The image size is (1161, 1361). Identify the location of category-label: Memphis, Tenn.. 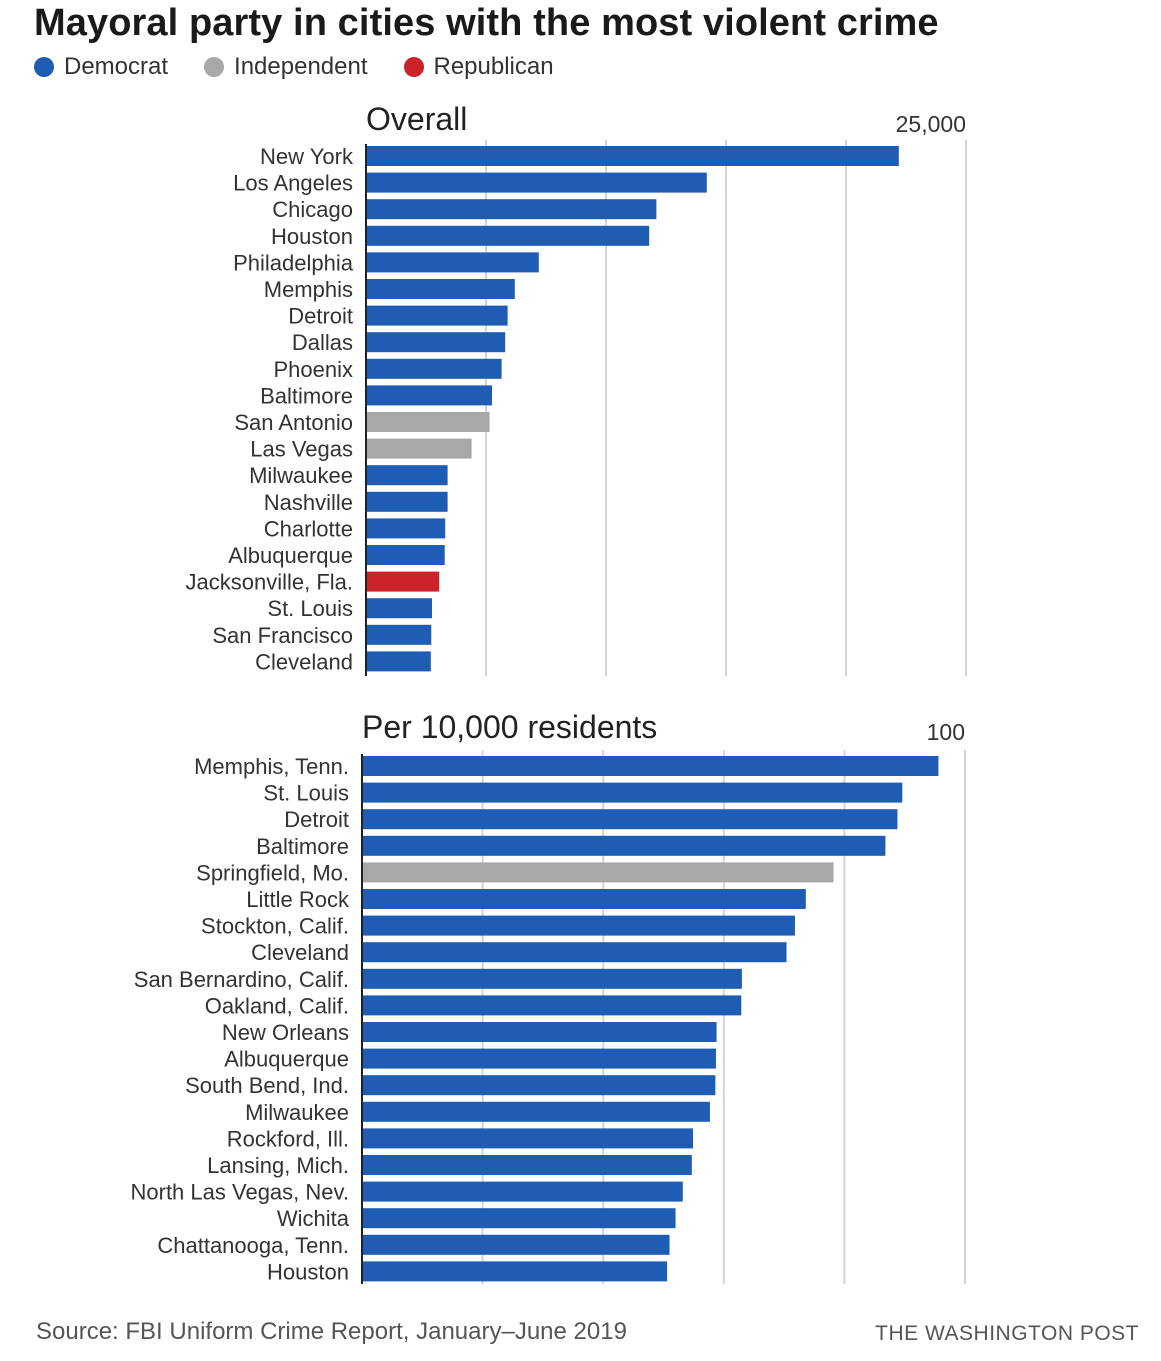
(271, 766).